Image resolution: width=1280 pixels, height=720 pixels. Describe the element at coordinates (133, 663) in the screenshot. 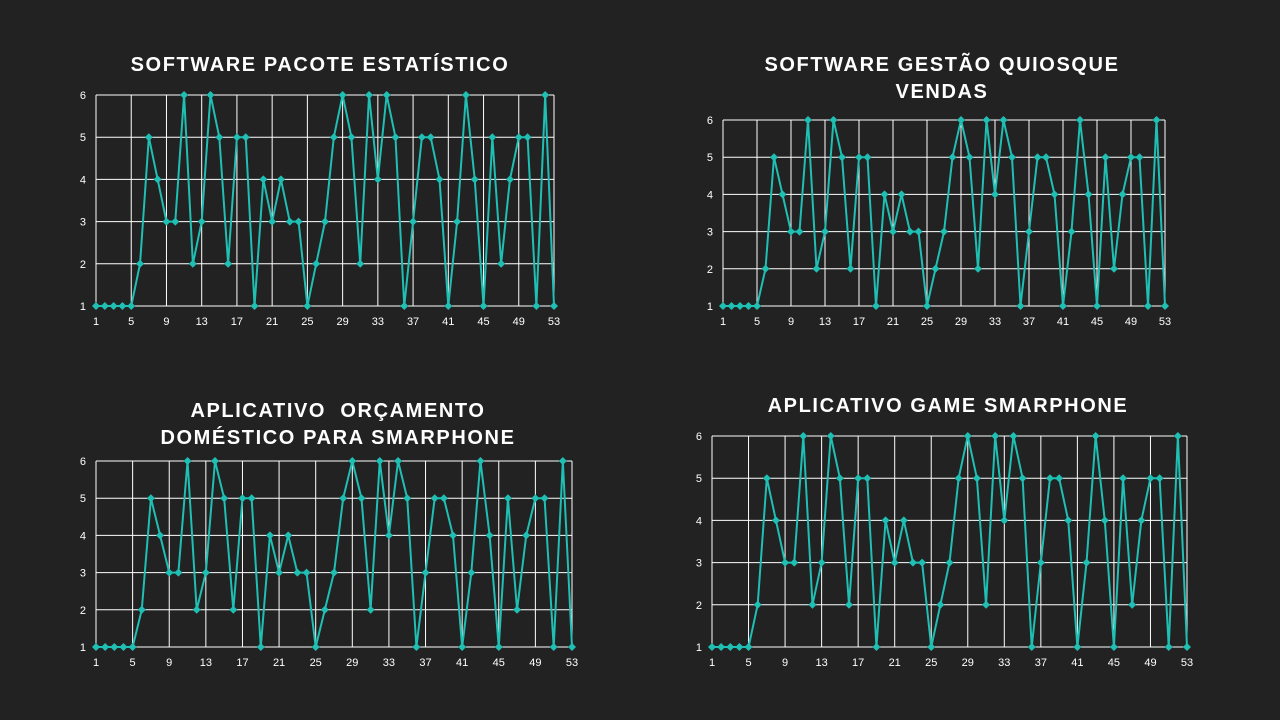

I see `x-tick-label: 5` at that location.